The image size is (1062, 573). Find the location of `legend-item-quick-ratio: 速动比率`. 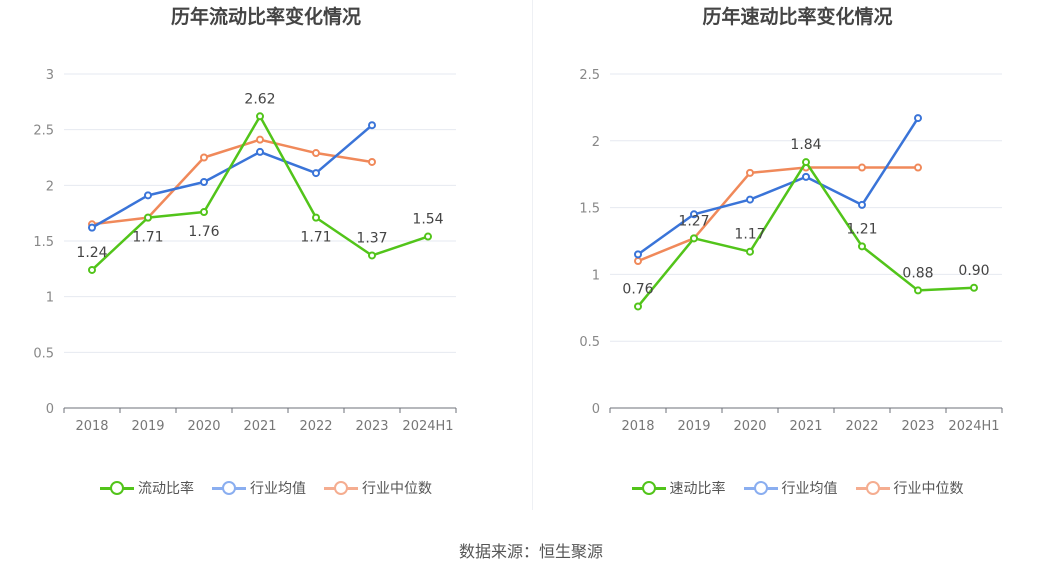

legend-item-quick-ratio: 速动比率 is located at coordinates (678, 488).